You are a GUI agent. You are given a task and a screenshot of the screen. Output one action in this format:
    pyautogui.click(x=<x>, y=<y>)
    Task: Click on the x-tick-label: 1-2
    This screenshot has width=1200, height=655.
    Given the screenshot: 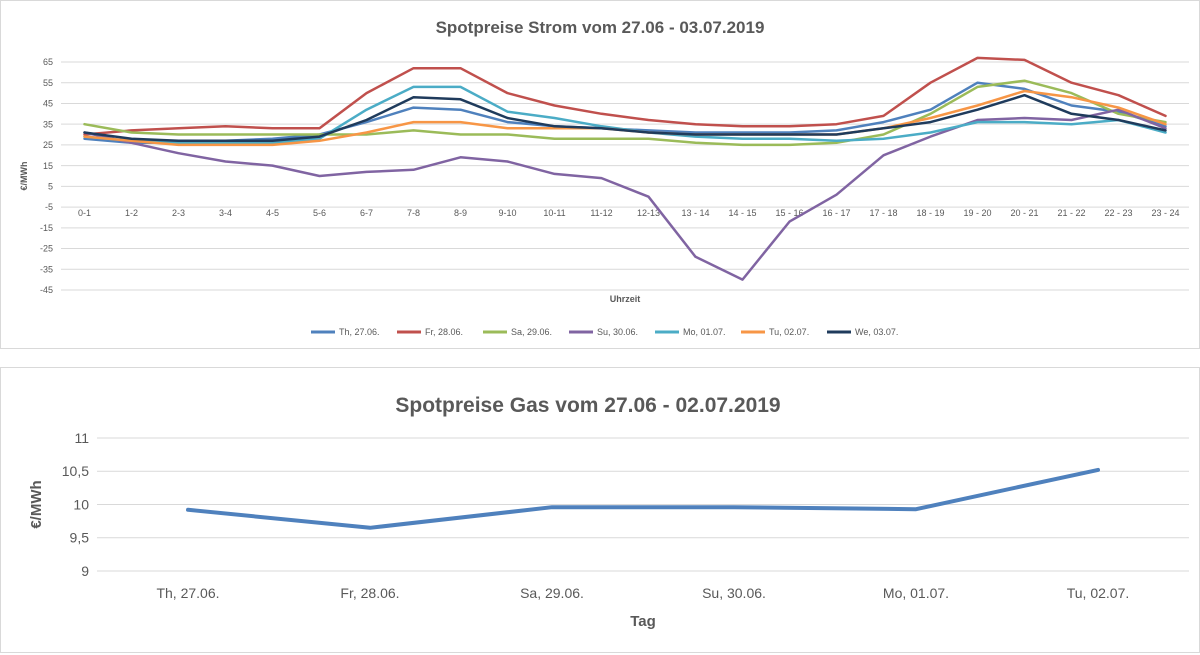 What is the action you would take?
    pyautogui.click(x=131, y=213)
    